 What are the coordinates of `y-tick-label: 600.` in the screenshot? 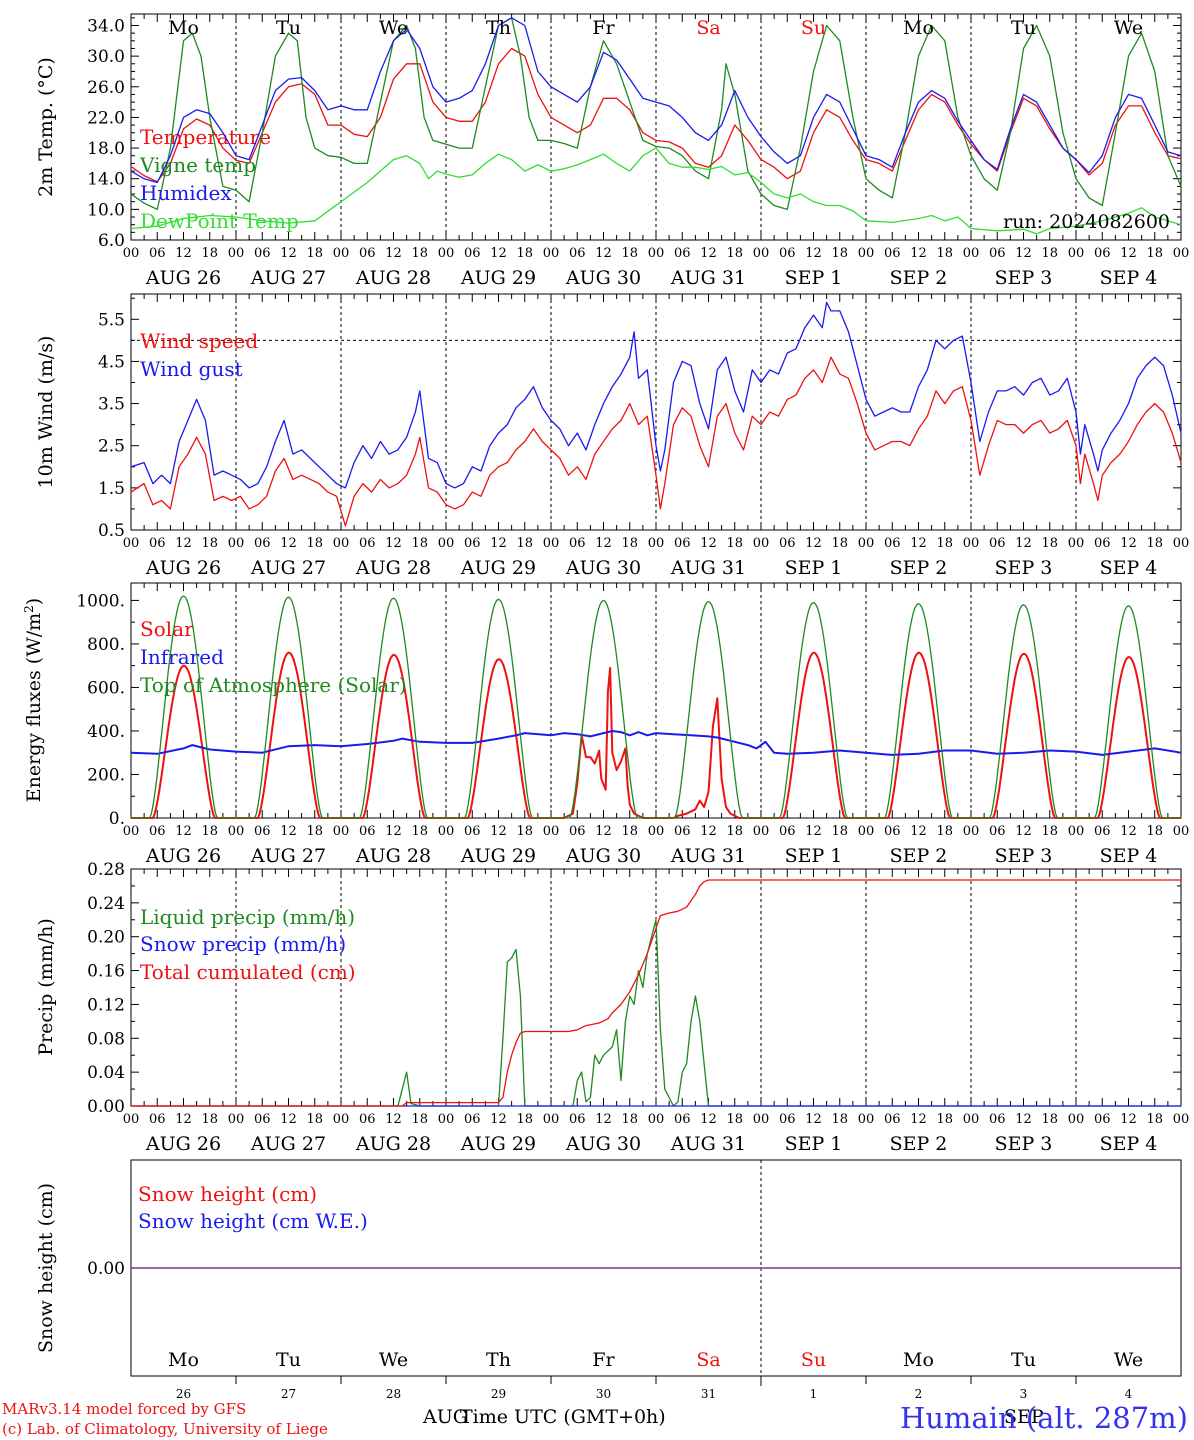 It's located at (106, 688).